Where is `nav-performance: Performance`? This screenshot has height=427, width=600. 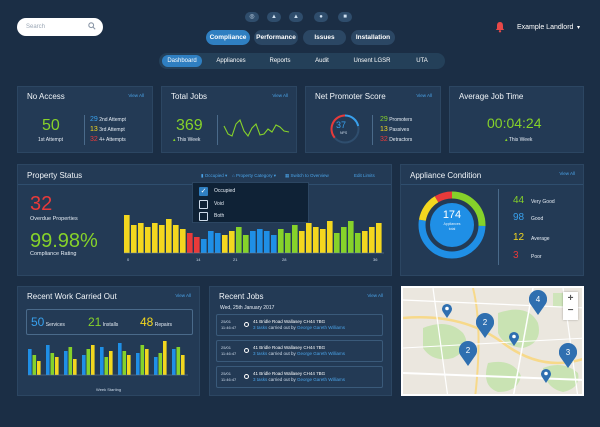 nav-performance: Performance is located at coordinates (276, 37).